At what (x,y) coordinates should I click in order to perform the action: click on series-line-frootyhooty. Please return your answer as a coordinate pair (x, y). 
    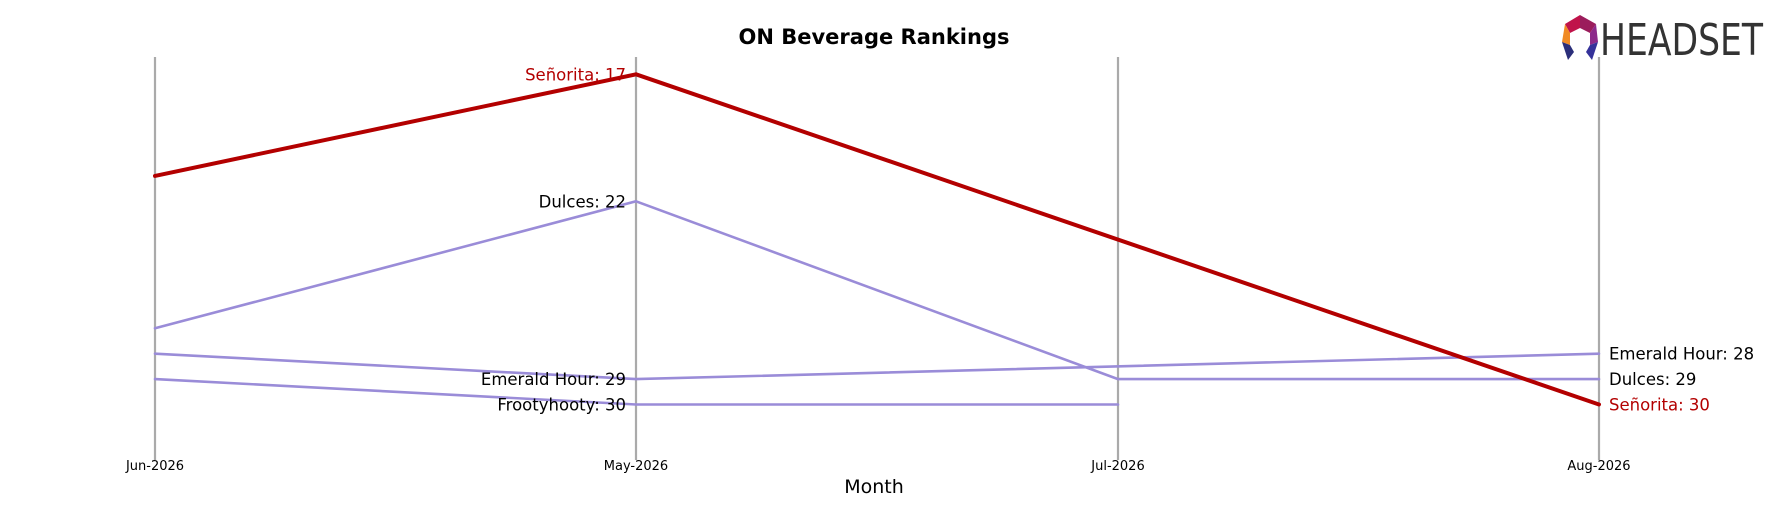
    Looking at the image, I should click on (636, 391).